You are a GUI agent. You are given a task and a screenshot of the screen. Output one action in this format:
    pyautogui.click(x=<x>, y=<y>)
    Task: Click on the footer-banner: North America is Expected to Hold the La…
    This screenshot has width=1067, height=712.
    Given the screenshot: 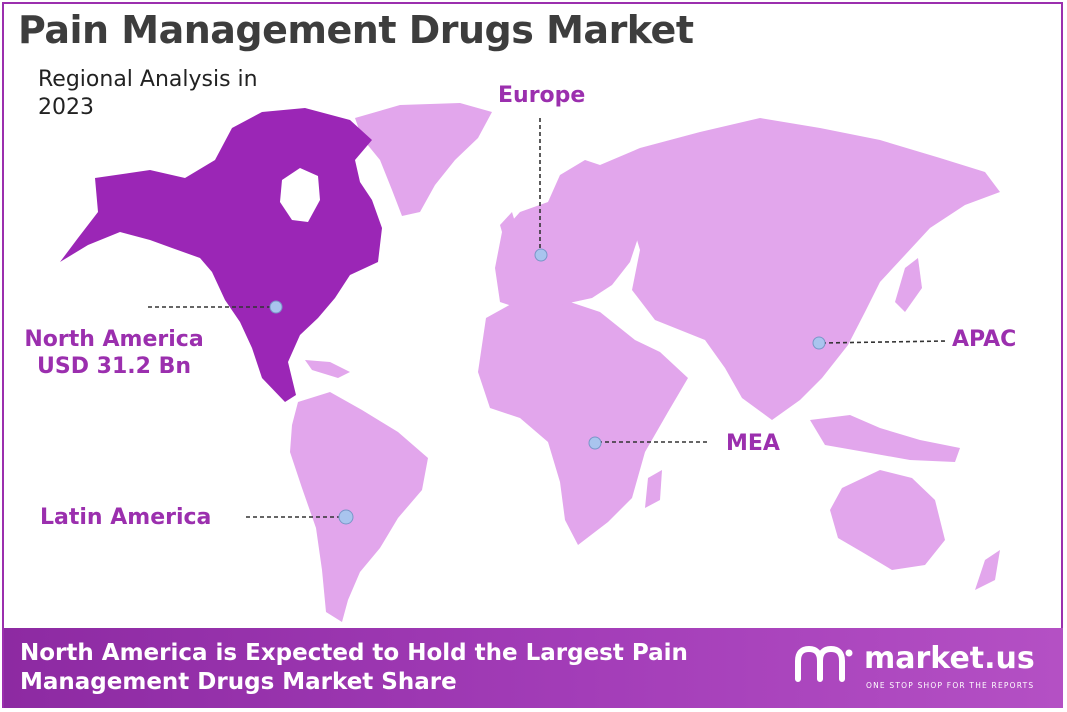 What is the action you would take?
    pyautogui.click(x=533, y=668)
    